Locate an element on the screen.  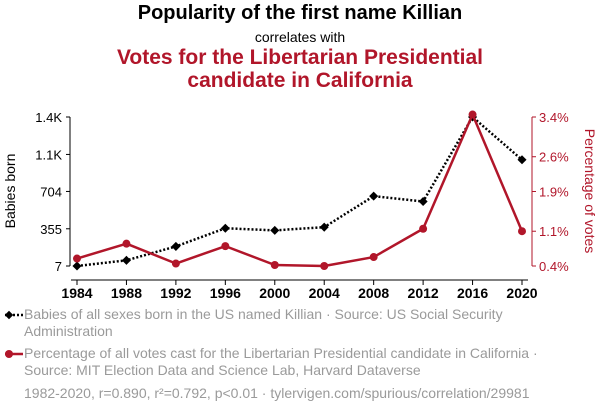
left-tick-label: 7 is located at coordinates (58, 266).